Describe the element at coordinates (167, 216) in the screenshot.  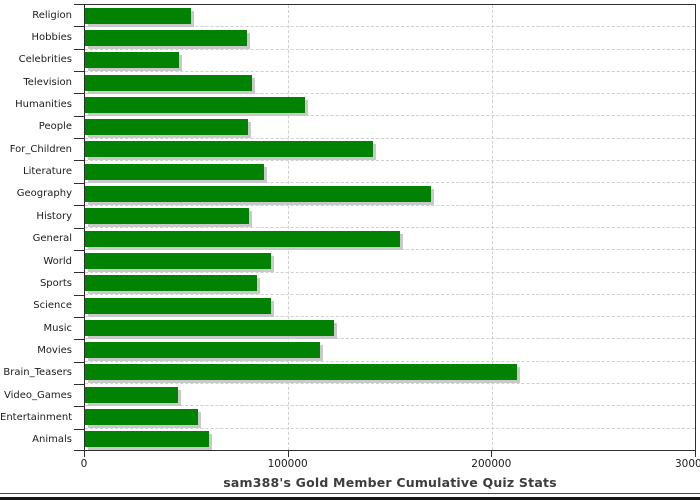
I see `bar-history` at that location.